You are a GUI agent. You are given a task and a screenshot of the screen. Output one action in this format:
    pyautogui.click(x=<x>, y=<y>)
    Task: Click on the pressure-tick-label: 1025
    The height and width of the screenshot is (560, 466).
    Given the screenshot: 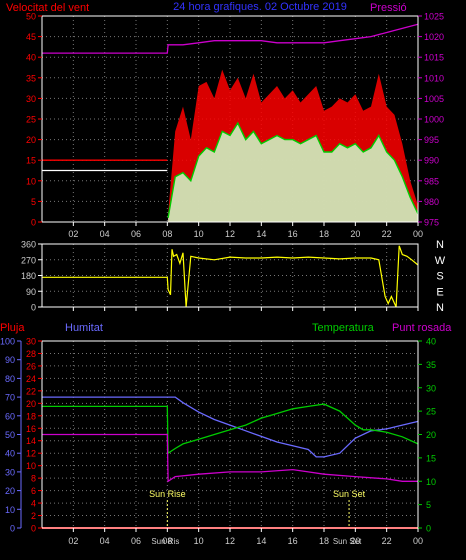 What is the action you would take?
    pyautogui.click(x=434, y=17)
    